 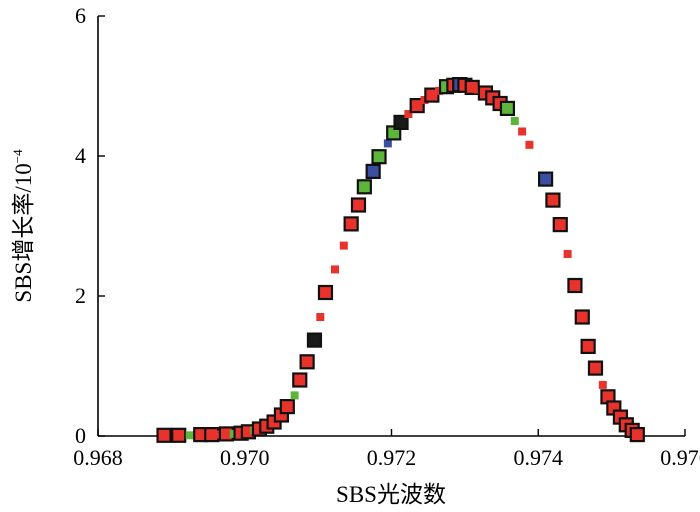 I want to click on x-tick-label: 0.974, so click(x=539, y=457).